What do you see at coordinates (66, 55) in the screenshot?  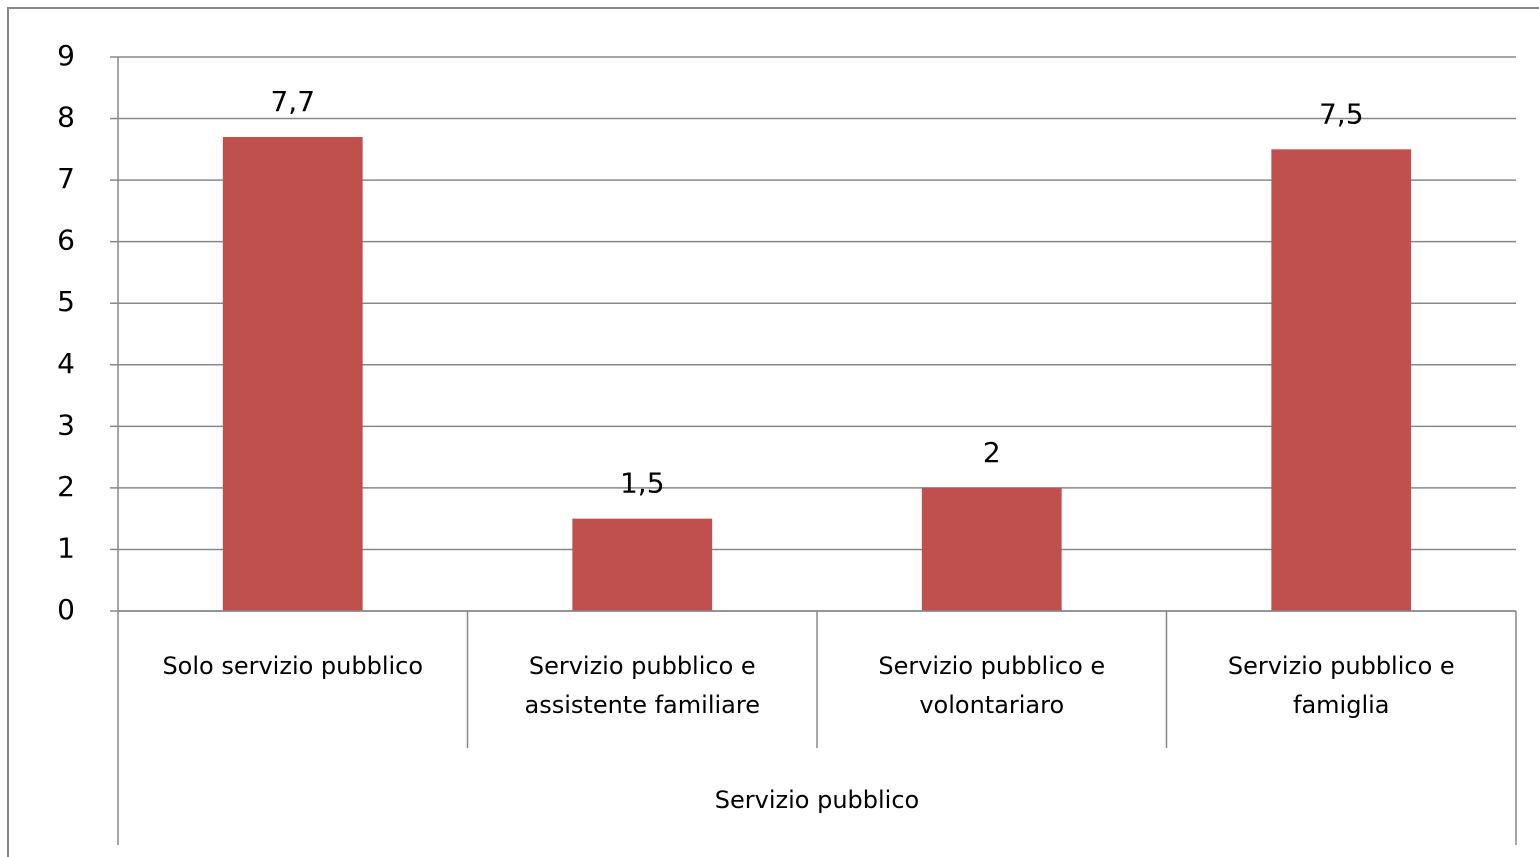 I see `y-tick-label: 9` at bounding box center [66, 55].